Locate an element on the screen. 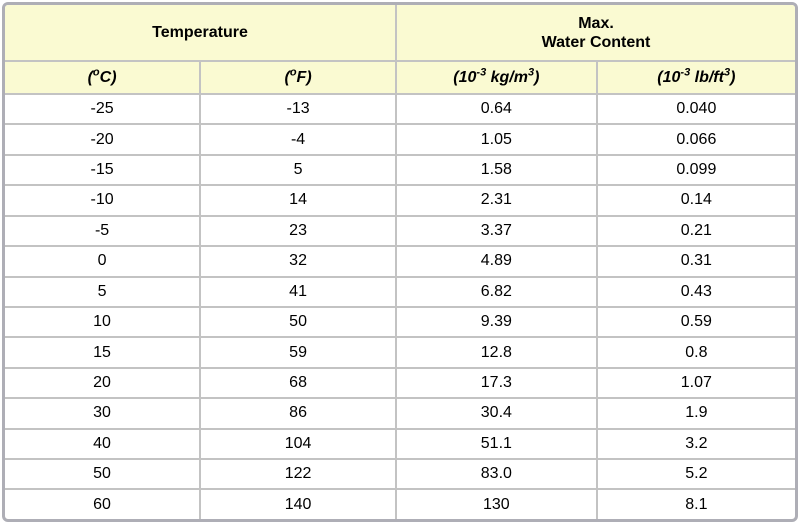 This screenshot has width=800, height=524. col-header-fahrenheit: (oF) is located at coordinates (298, 77).